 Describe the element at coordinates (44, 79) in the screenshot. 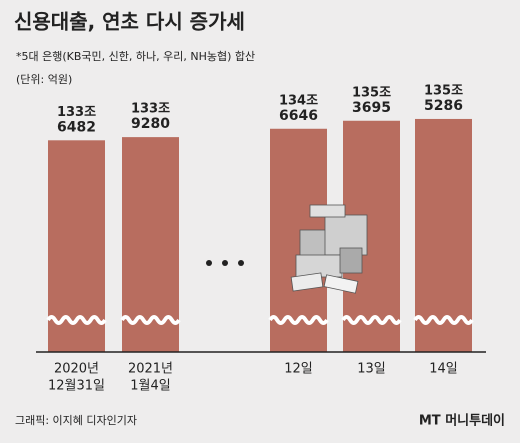

I see `unit-note: (단위: 억원)` at that location.